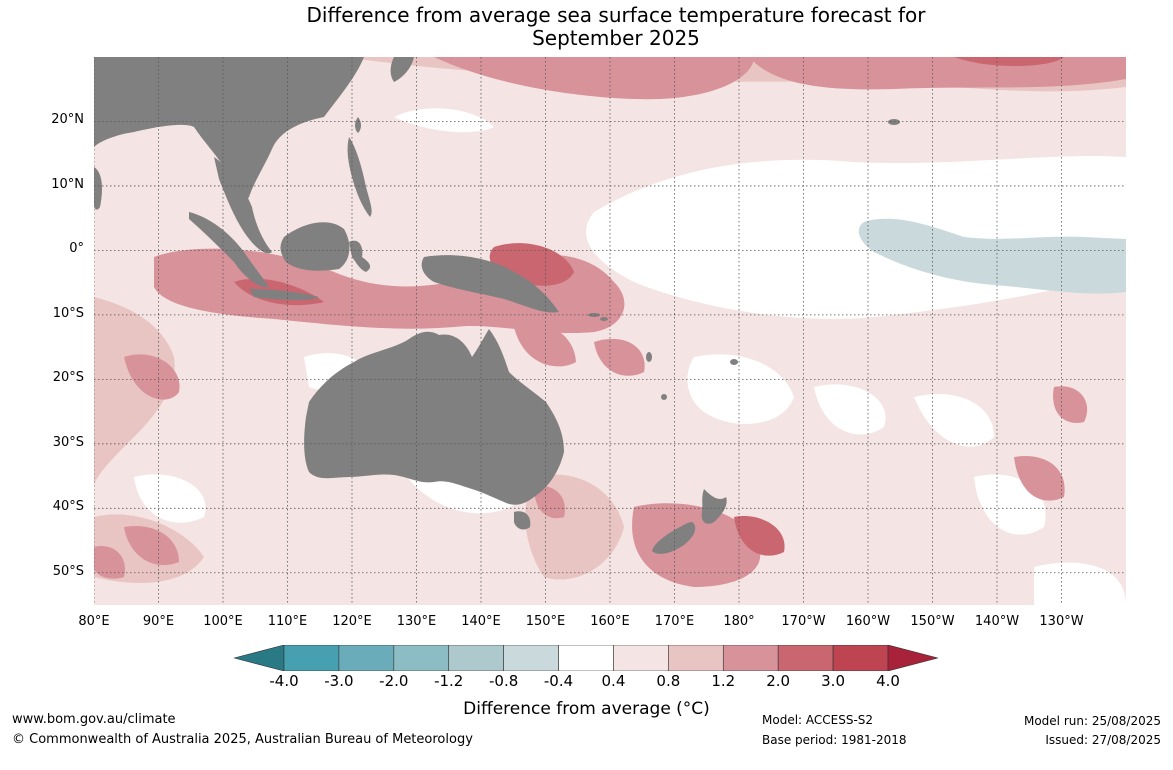 This screenshot has height=770, width=1173. I want to click on longitude-tick-label: 130°W, so click(1061, 621).